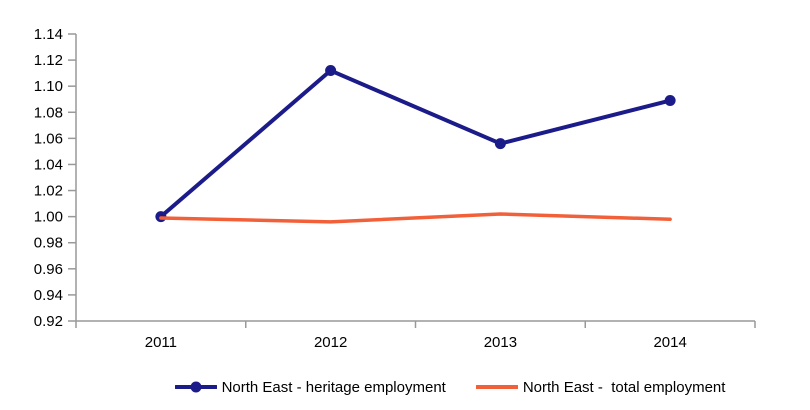 This screenshot has width=810, height=410. I want to click on heritage-series-line-marker-icon, so click(195, 387).